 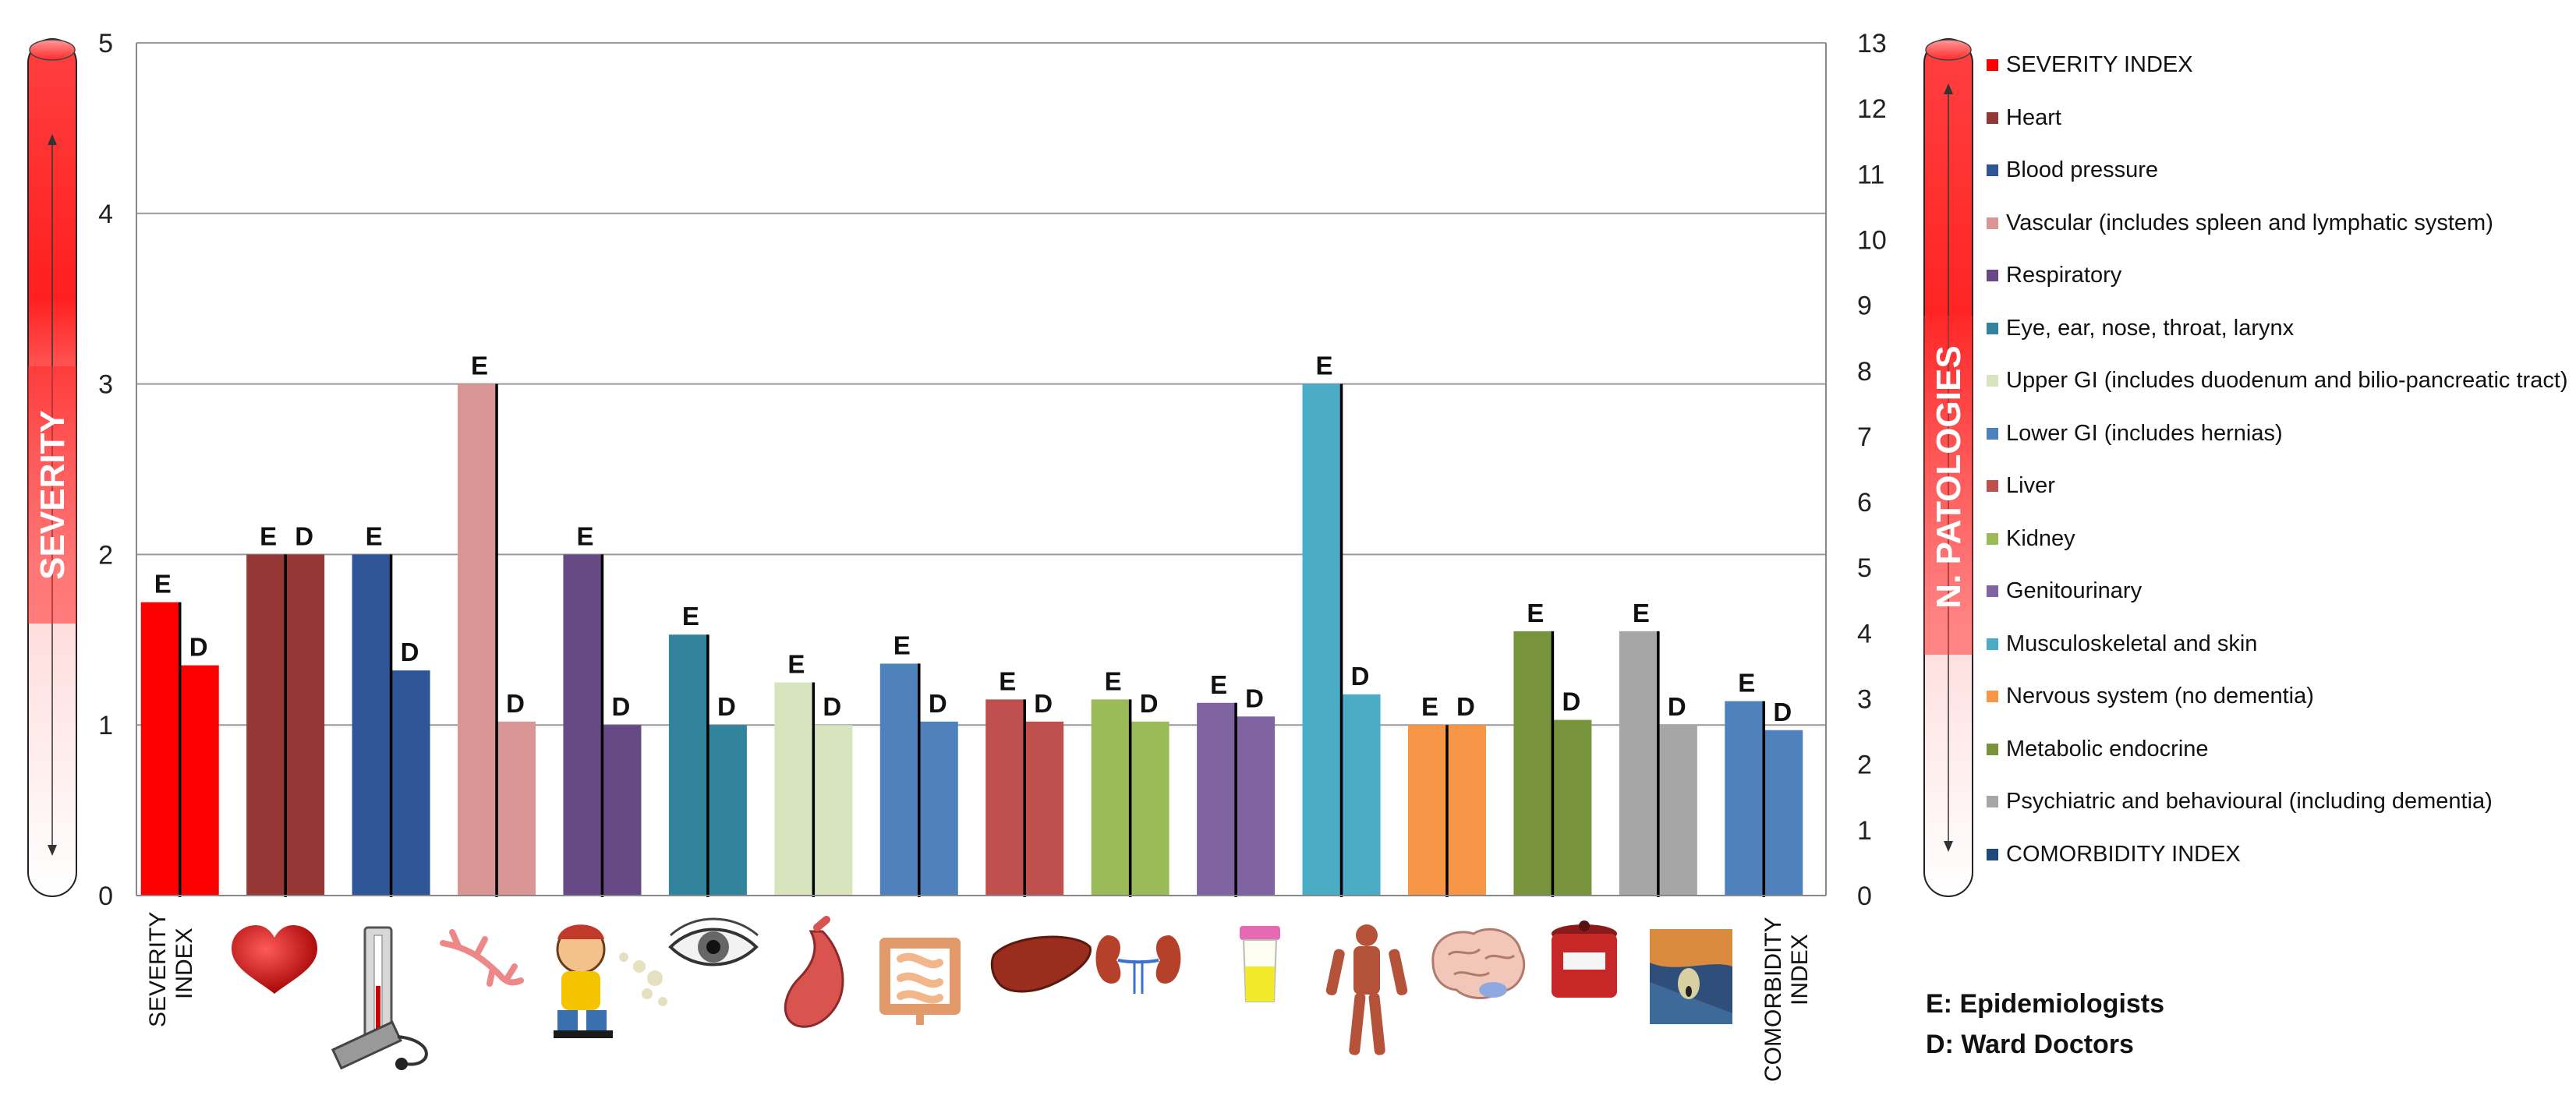 I want to click on legend-label: Lower GI (includes hernias), so click(x=2144, y=433).